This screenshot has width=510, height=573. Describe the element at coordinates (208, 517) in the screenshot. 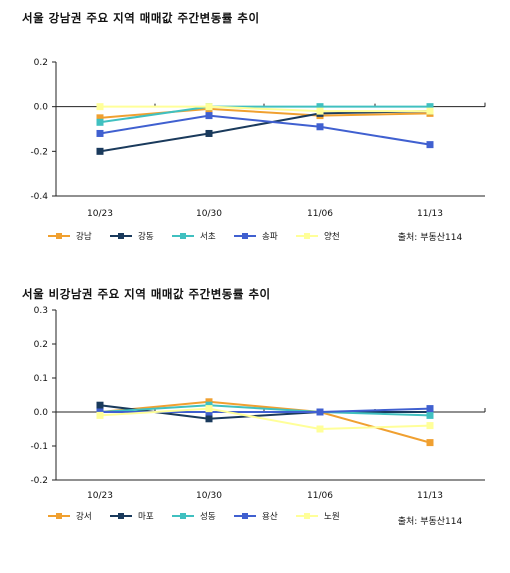

I see `legend-label-2: 성동` at that location.